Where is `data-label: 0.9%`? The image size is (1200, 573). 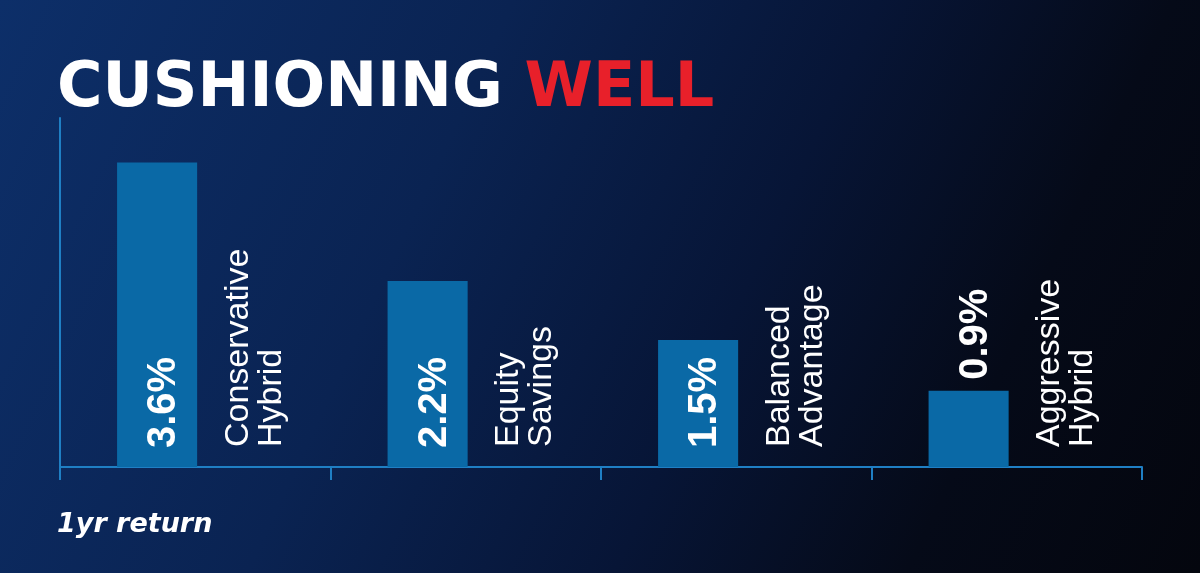 data-label: 0.9% is located at coordinates (972, 334).